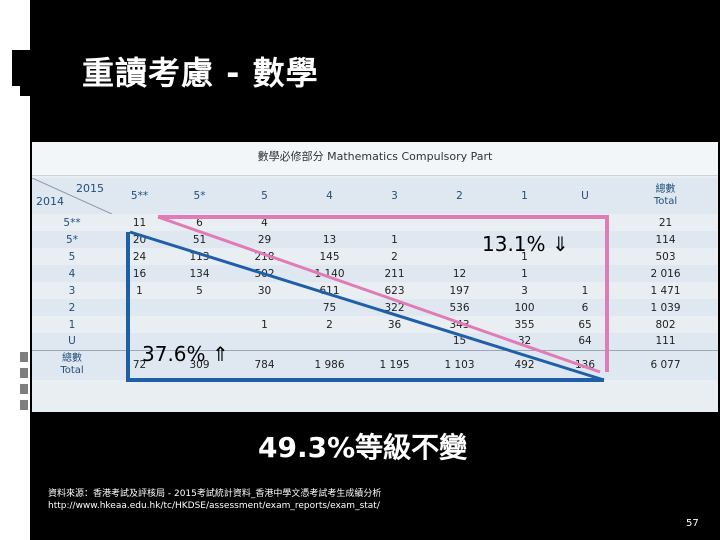 Image resolution: width=720 pixels, height=540 pixels. What do you see at coordinates (329, 290) in the screenshot?
I see `table-cell: 611` at bounding box center [329, 290].